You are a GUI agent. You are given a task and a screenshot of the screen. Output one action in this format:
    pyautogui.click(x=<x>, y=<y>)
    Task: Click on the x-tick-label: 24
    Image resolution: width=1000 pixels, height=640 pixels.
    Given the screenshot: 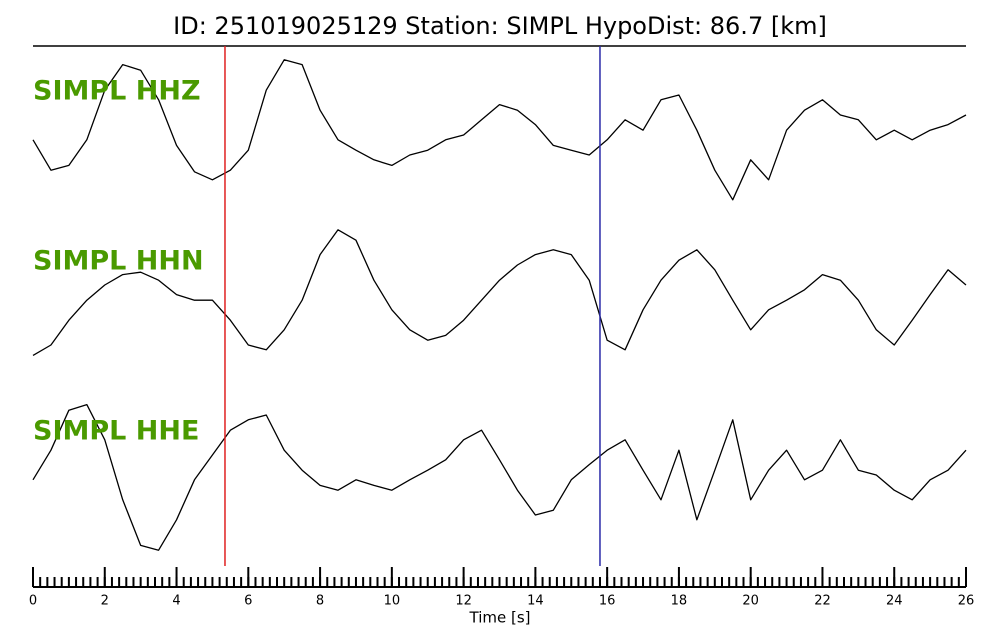 What is the action you would take?
    pyautogui.click(x=894, y=601)
    